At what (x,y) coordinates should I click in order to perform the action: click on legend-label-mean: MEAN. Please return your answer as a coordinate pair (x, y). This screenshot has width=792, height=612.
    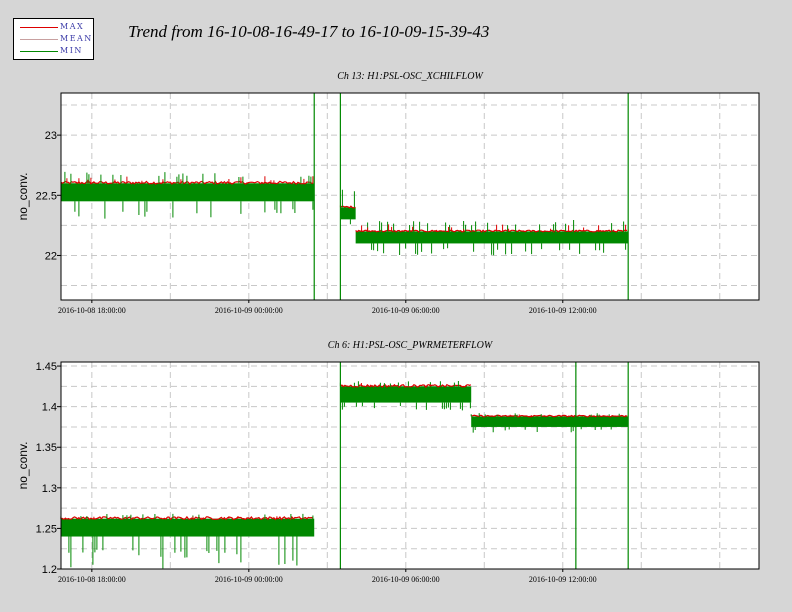
    Looking at the image, I should click on (76, 38).